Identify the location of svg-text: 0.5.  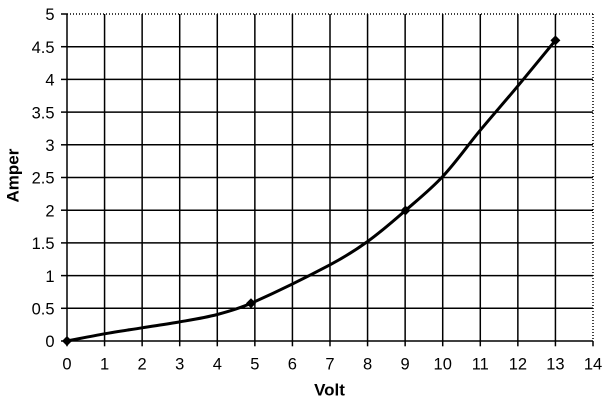
(43, 310).